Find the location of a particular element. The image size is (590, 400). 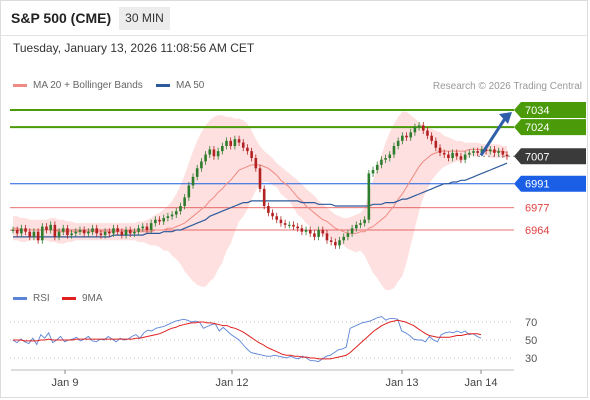

legend-9ma: 9MA is located at coordinates (82, 298).